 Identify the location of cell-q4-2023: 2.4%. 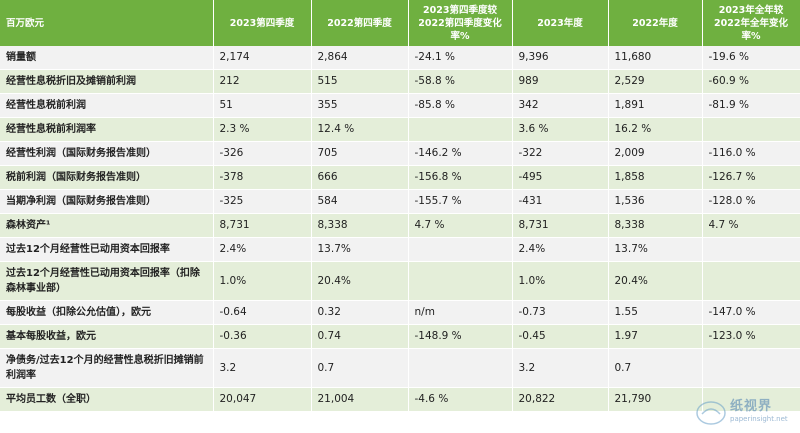
(262, 249).